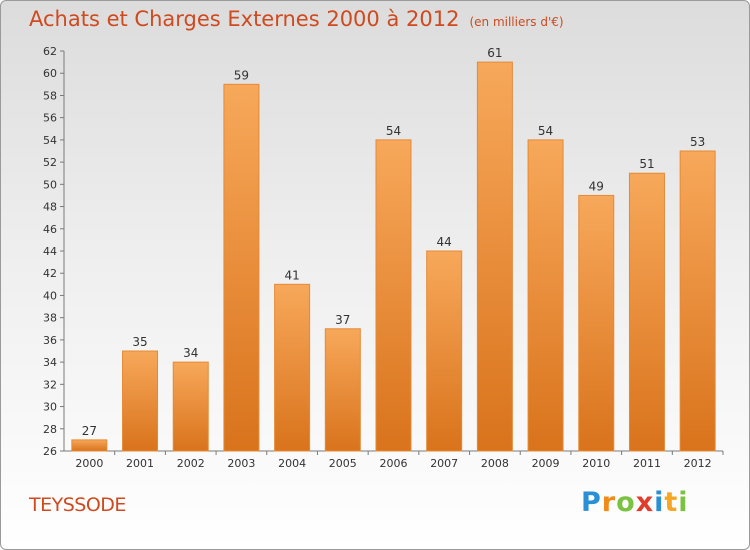 This screenshot has width=750, height=550. I want to click on x-tick-label: 2001, so click(140, 463).